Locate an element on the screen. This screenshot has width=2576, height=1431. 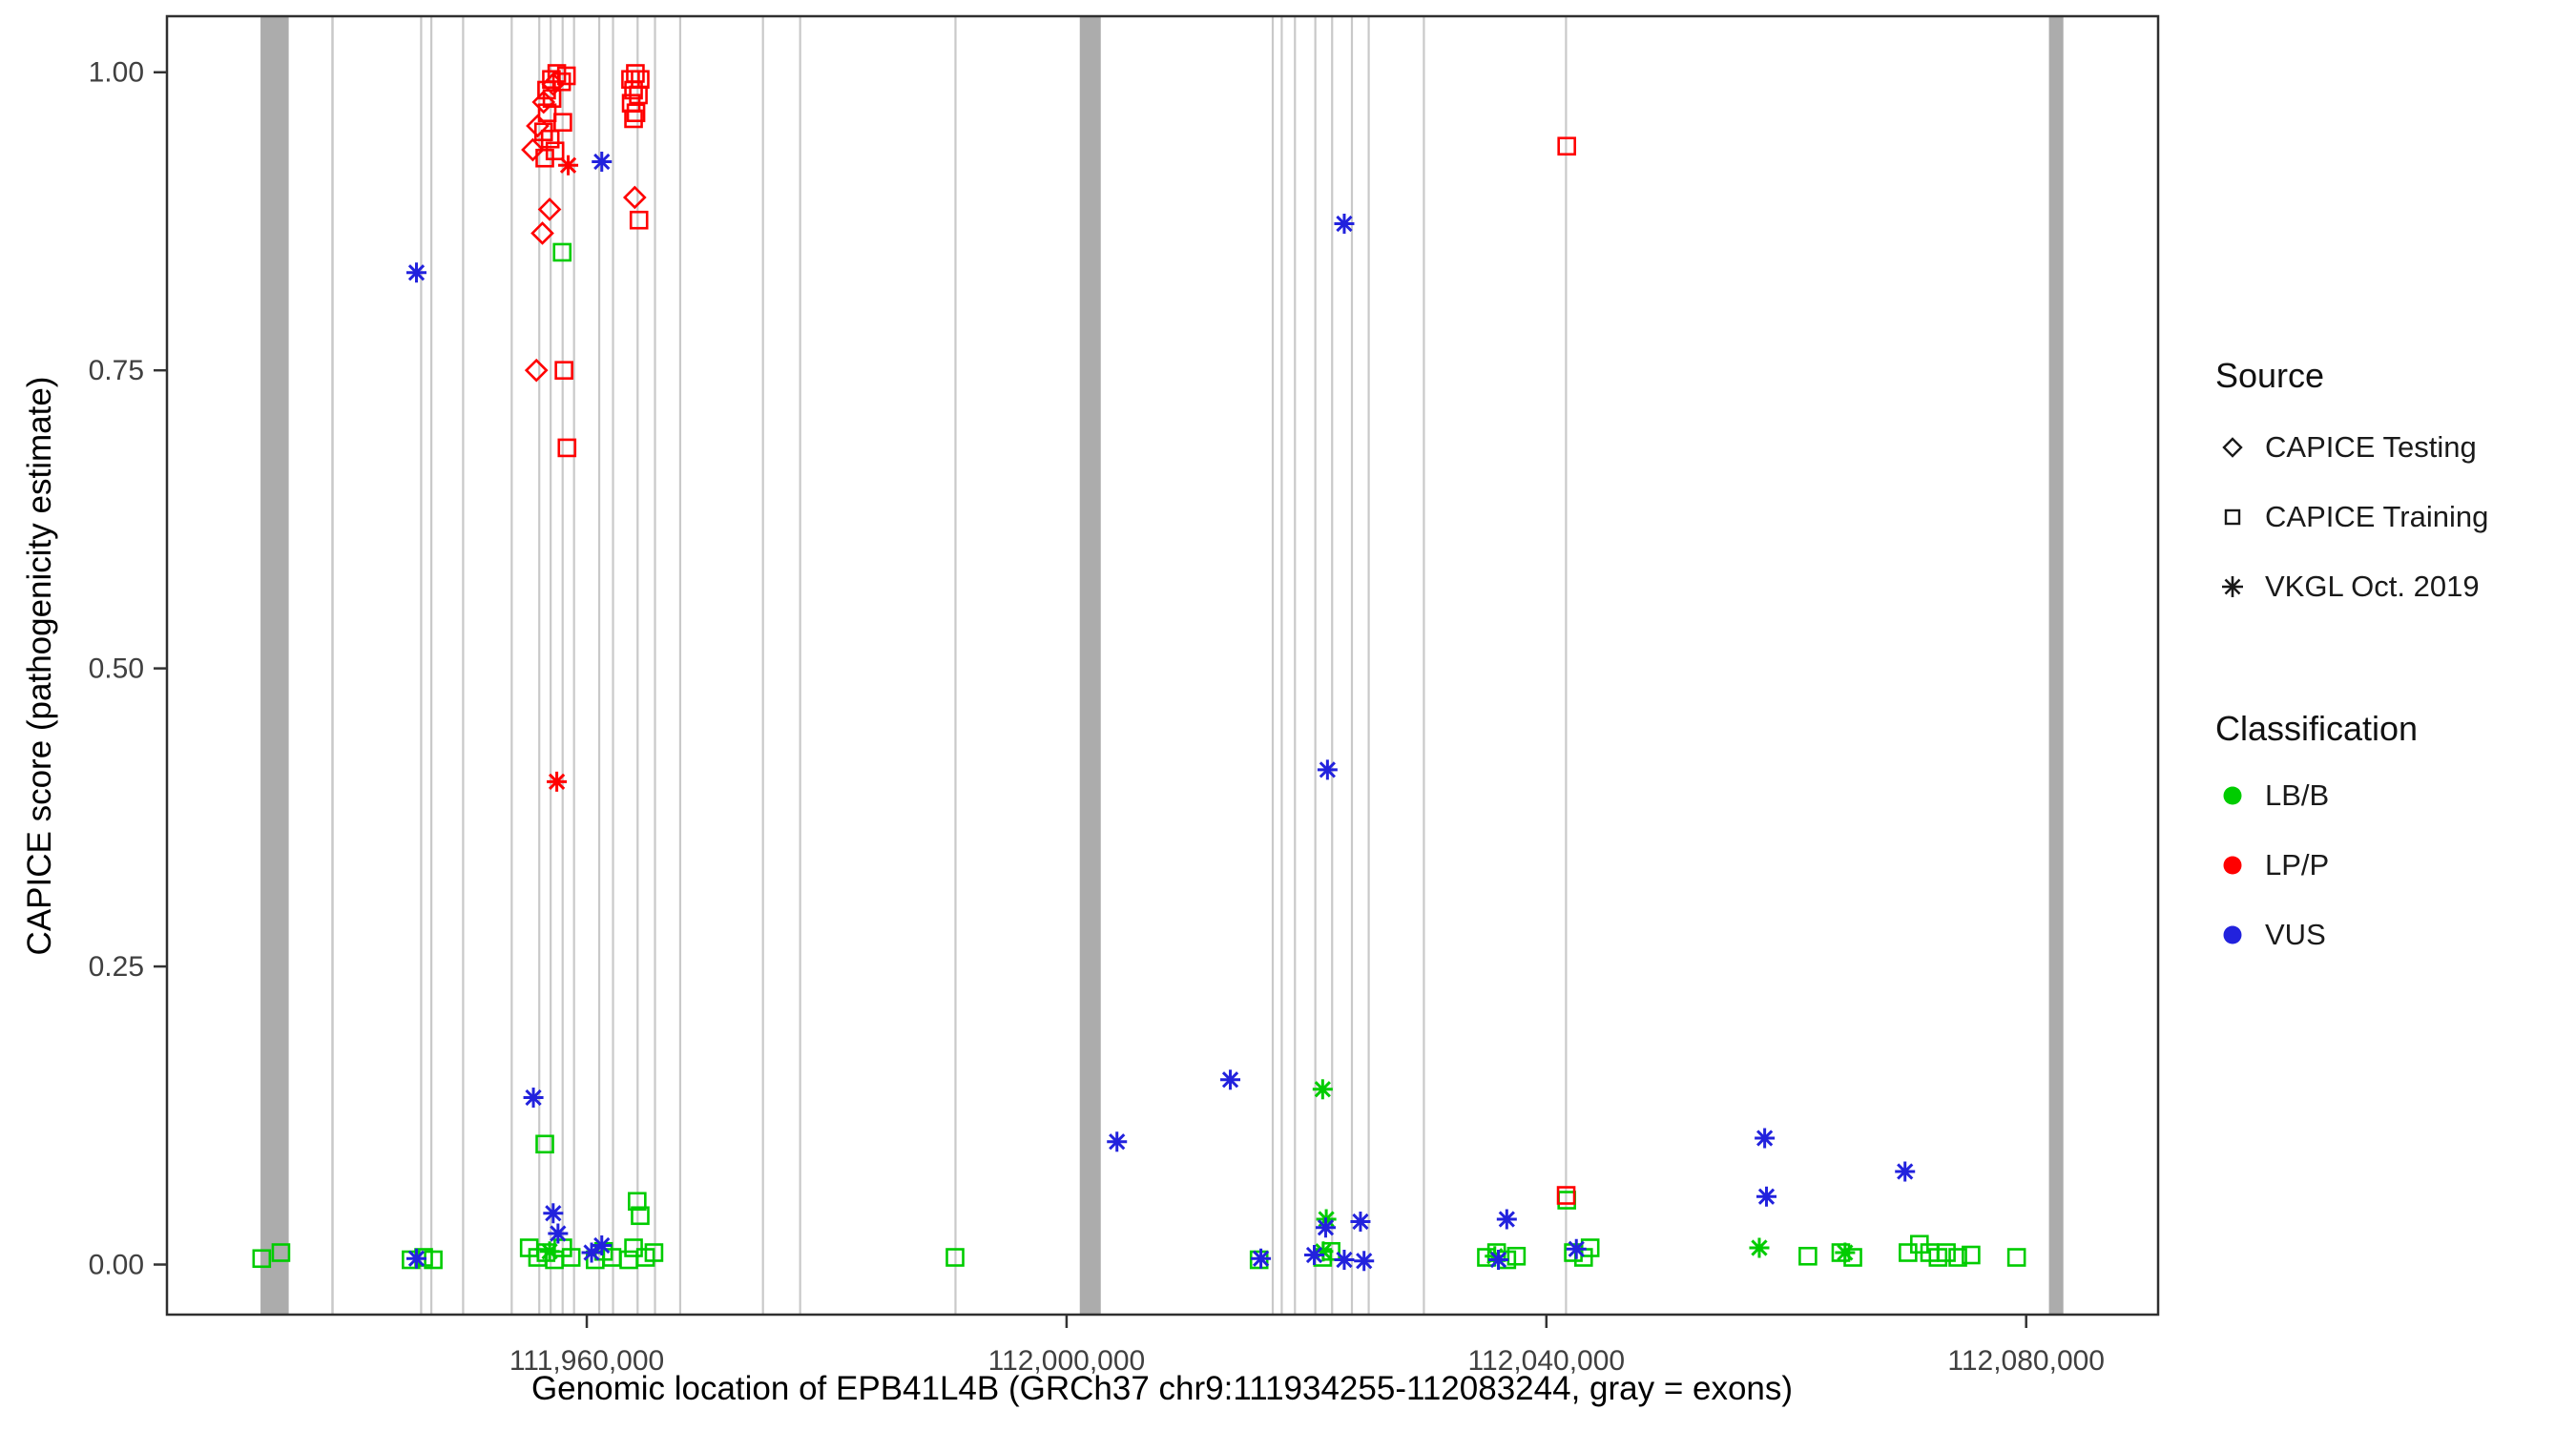
y-axis-title: CAPICE score (pathogenicity estimate) is located at coordinates (39, 666).